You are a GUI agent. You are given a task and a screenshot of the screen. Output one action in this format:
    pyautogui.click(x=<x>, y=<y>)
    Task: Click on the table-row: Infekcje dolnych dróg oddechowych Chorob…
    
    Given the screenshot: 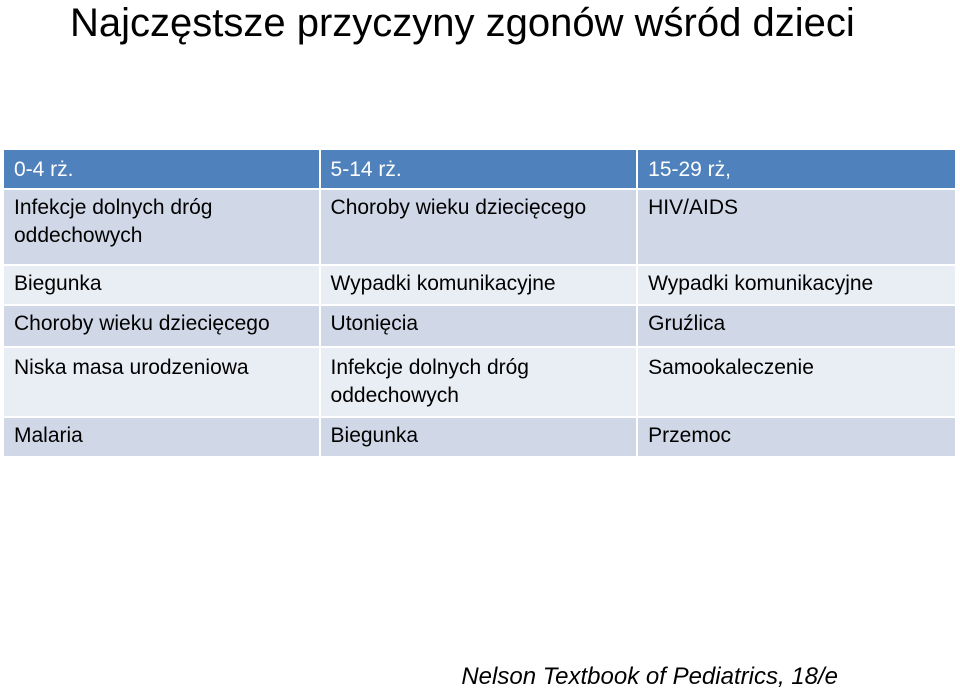 What is the action you would take?
    pyautogui.click(x=479, y=228)
    